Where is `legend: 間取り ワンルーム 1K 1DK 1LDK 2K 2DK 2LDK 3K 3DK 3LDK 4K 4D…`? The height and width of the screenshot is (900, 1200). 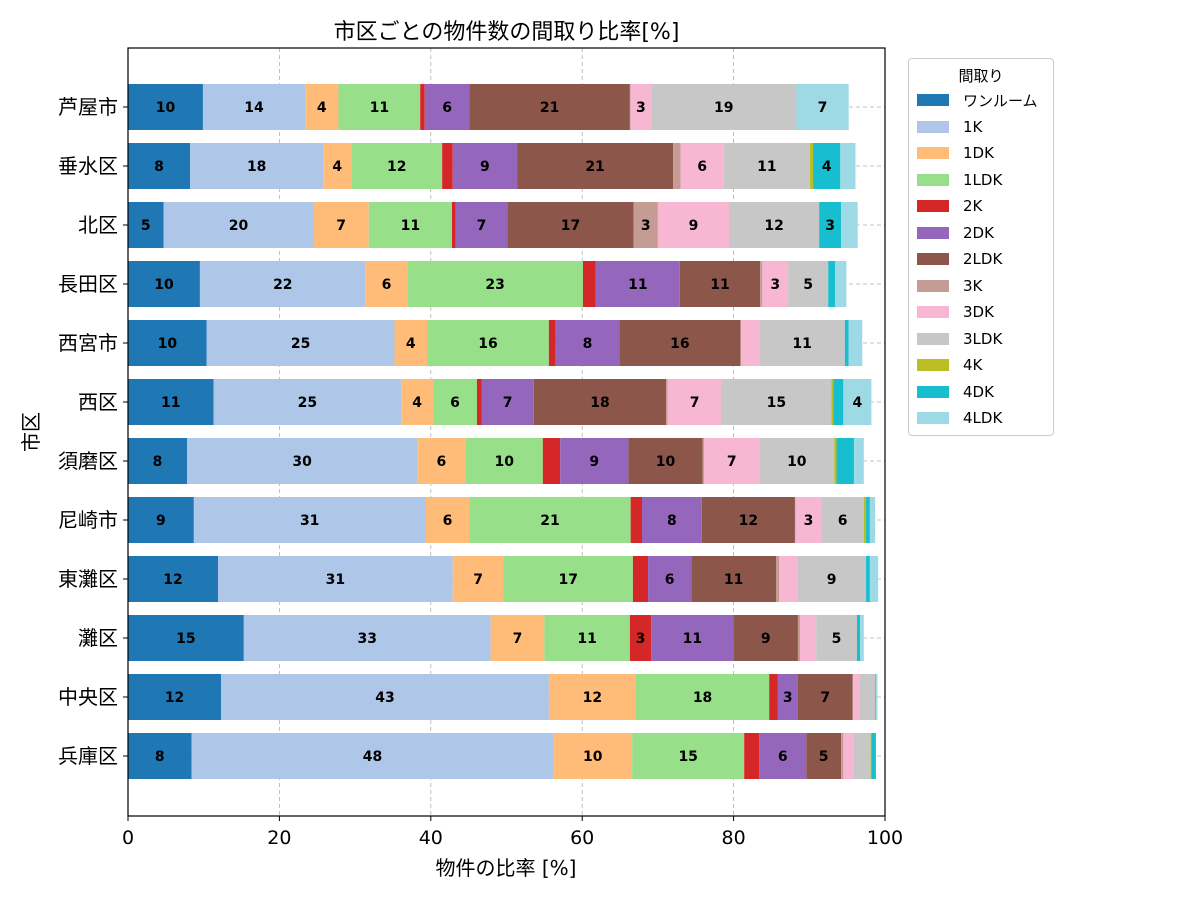 legend: 間取り ワンルーム 1K 1DK 1LDK 2K 2DK 2LDK 3K 3DK 3LDK 4K 4D… is located at coordinates (981, 247).